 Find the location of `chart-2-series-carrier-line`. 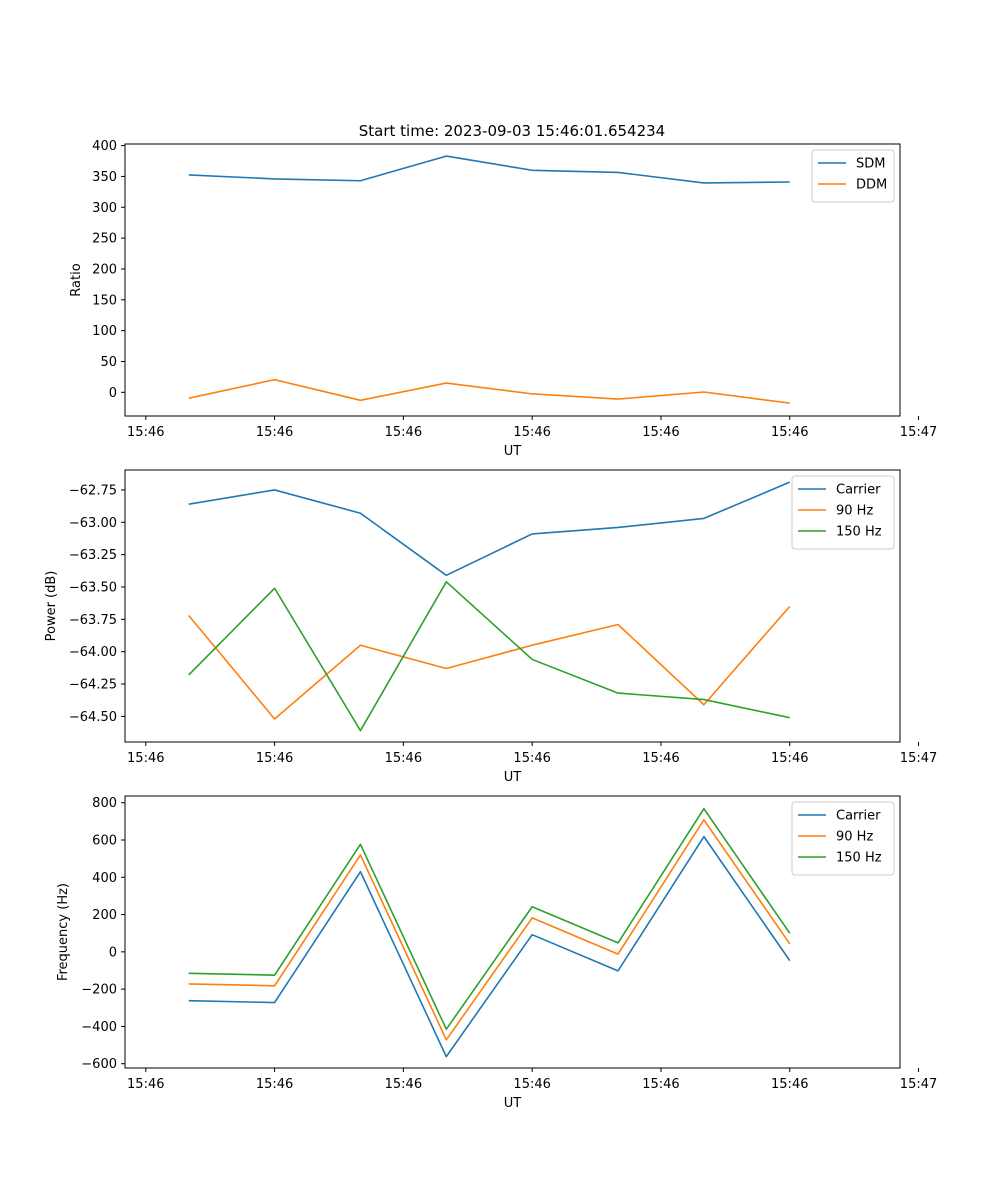

chart-2-series-carrier-line is located at coordinates (489, 946).